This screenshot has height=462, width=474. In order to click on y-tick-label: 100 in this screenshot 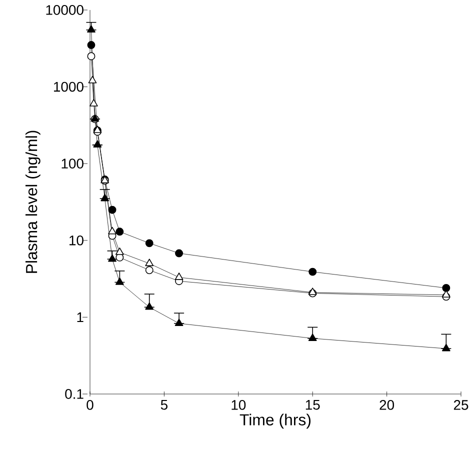, I will do `click(73, 163)`.